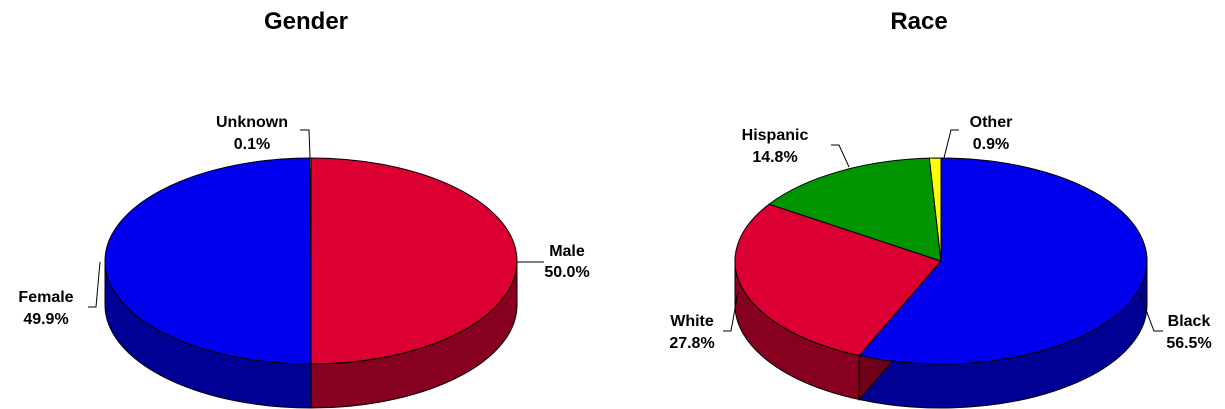 This screenshot has height=409, width=1225. What do you see at coordinates (991, 144) in the screenshot?
I see `slice-value-other: 0.9%` at bounding box center [991, 144].